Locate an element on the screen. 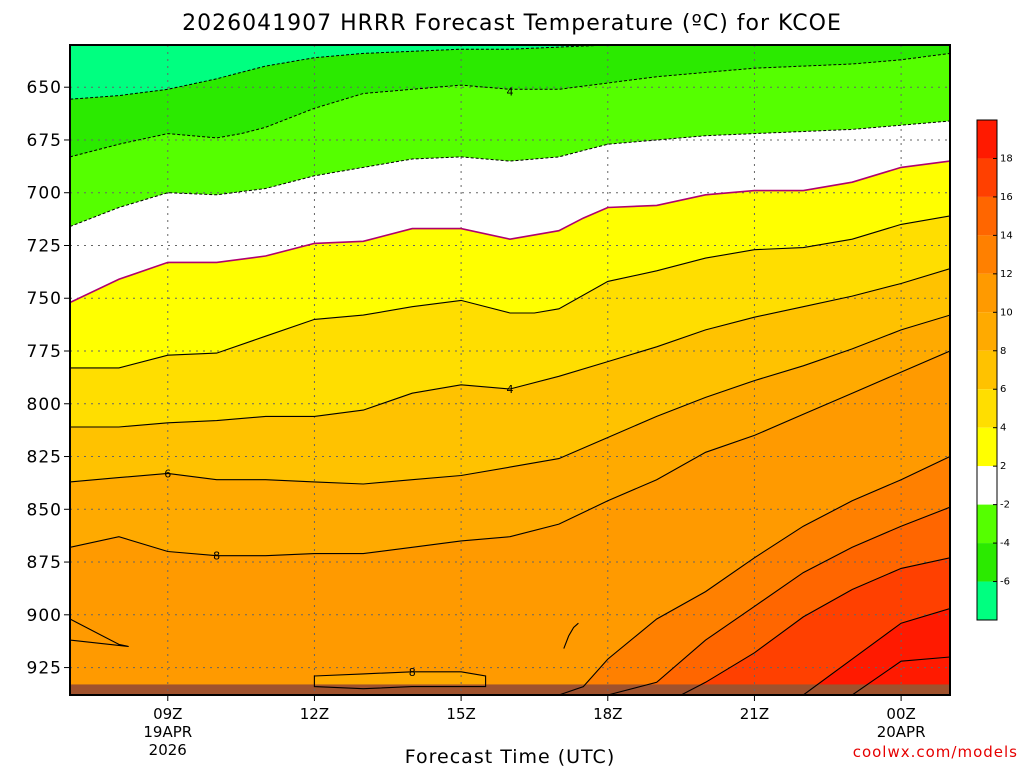 Image resolution: width=1024 pixels, height=768 pixels. y-tick-label: 775 is located at coordinates (44, 352).